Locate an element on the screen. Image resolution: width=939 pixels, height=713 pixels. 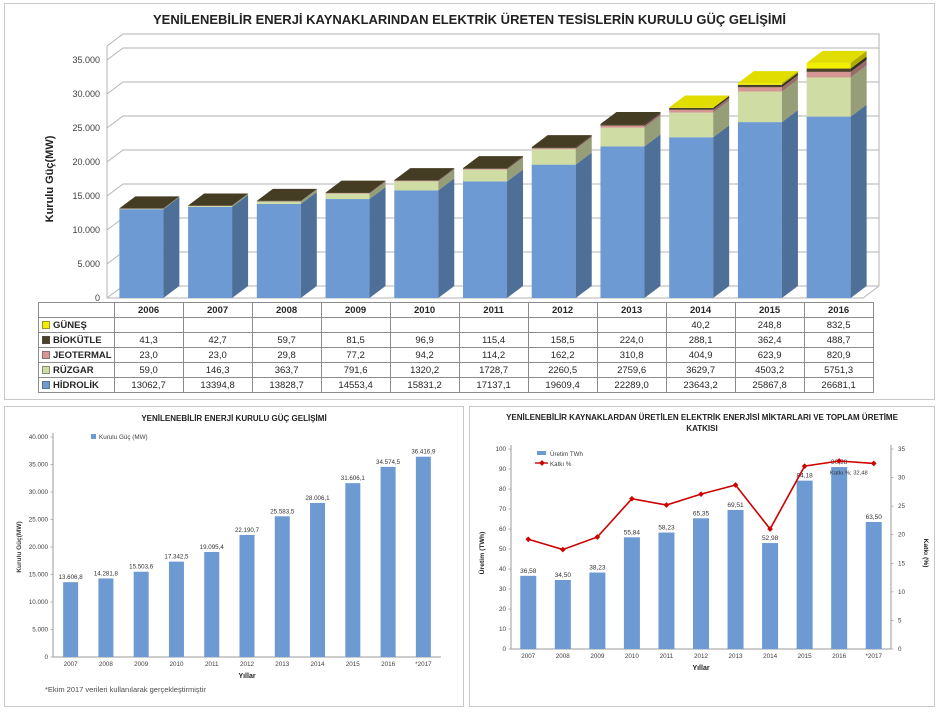
bar-value-label: 63,50 is located at coordinates (874, 517).